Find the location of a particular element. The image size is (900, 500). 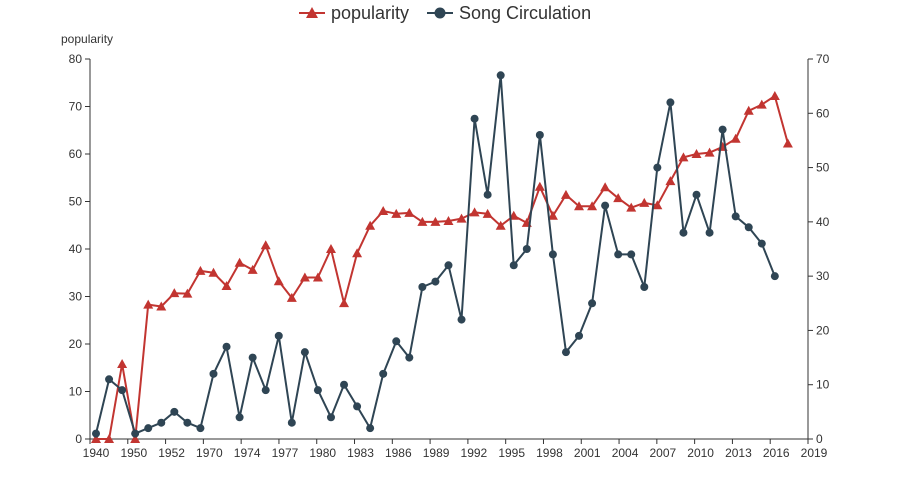

legend-item-song-circulation: Song Circulation is located at coordinates (509, 13).